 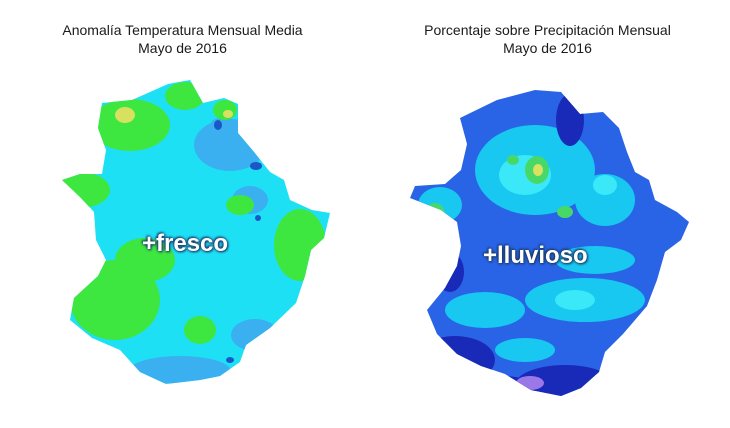 I want to click on temperature-map-date: Mayo de 2016, so click(x=182, y=48).